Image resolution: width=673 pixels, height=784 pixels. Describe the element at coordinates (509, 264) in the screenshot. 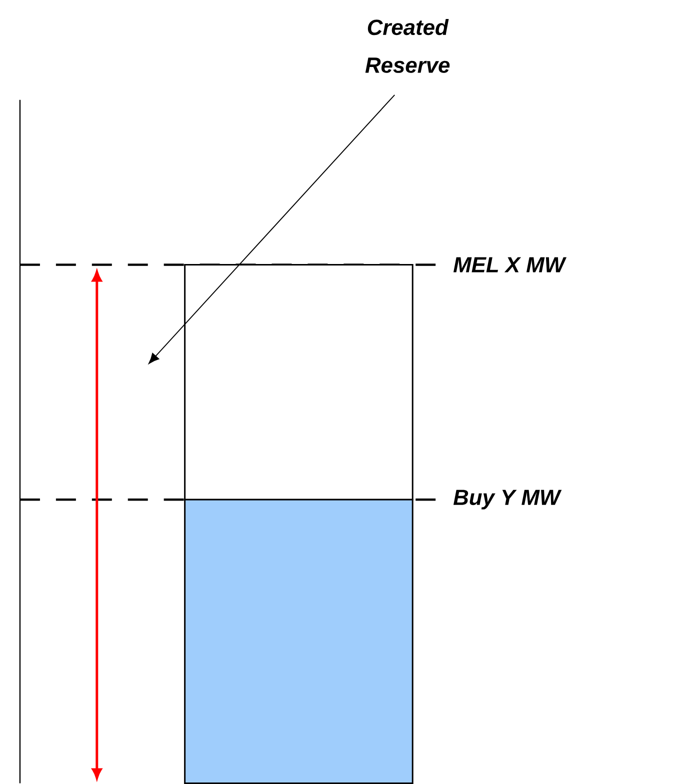

I see `ref-line-label: MEL X MW` at that location.